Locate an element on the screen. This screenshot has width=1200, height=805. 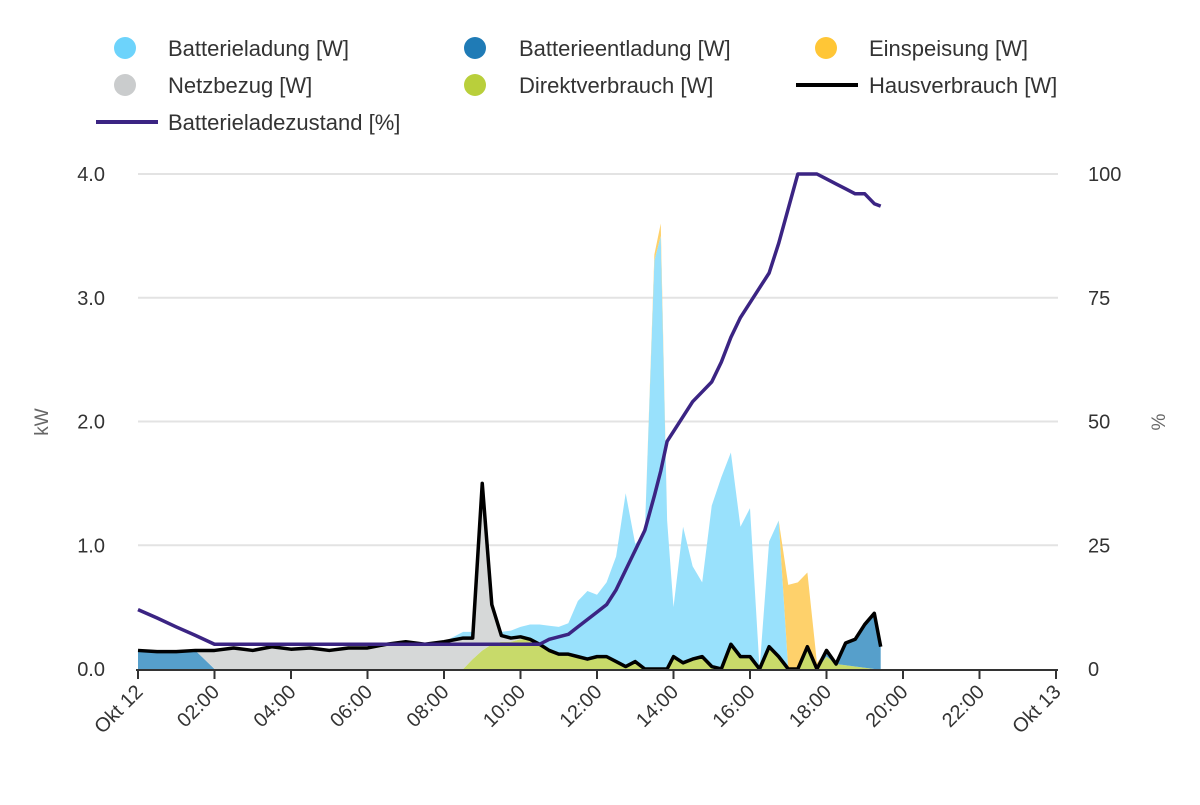
y2-tick-label: 0 is located at coordinates (1093, 670).